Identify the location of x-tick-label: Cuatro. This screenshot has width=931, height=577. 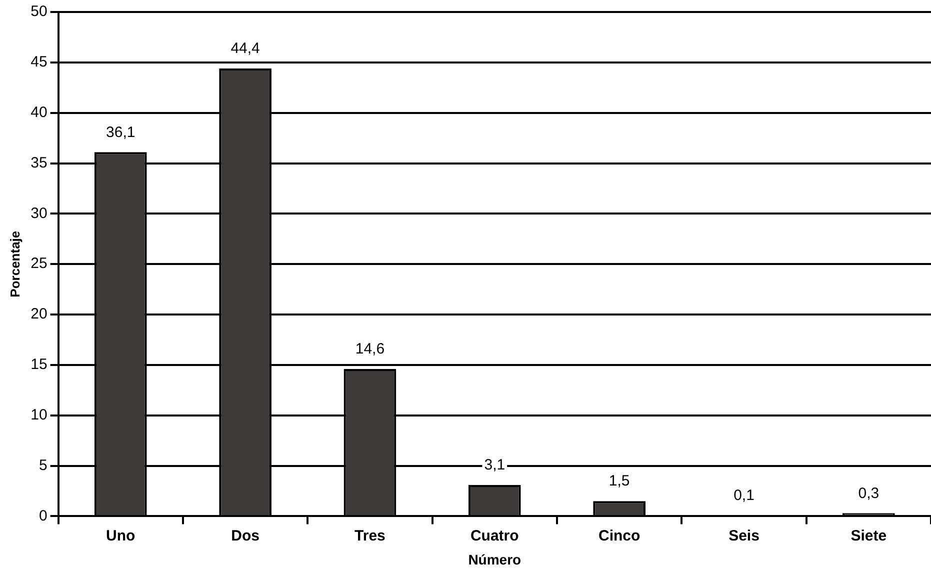
(494, 535).